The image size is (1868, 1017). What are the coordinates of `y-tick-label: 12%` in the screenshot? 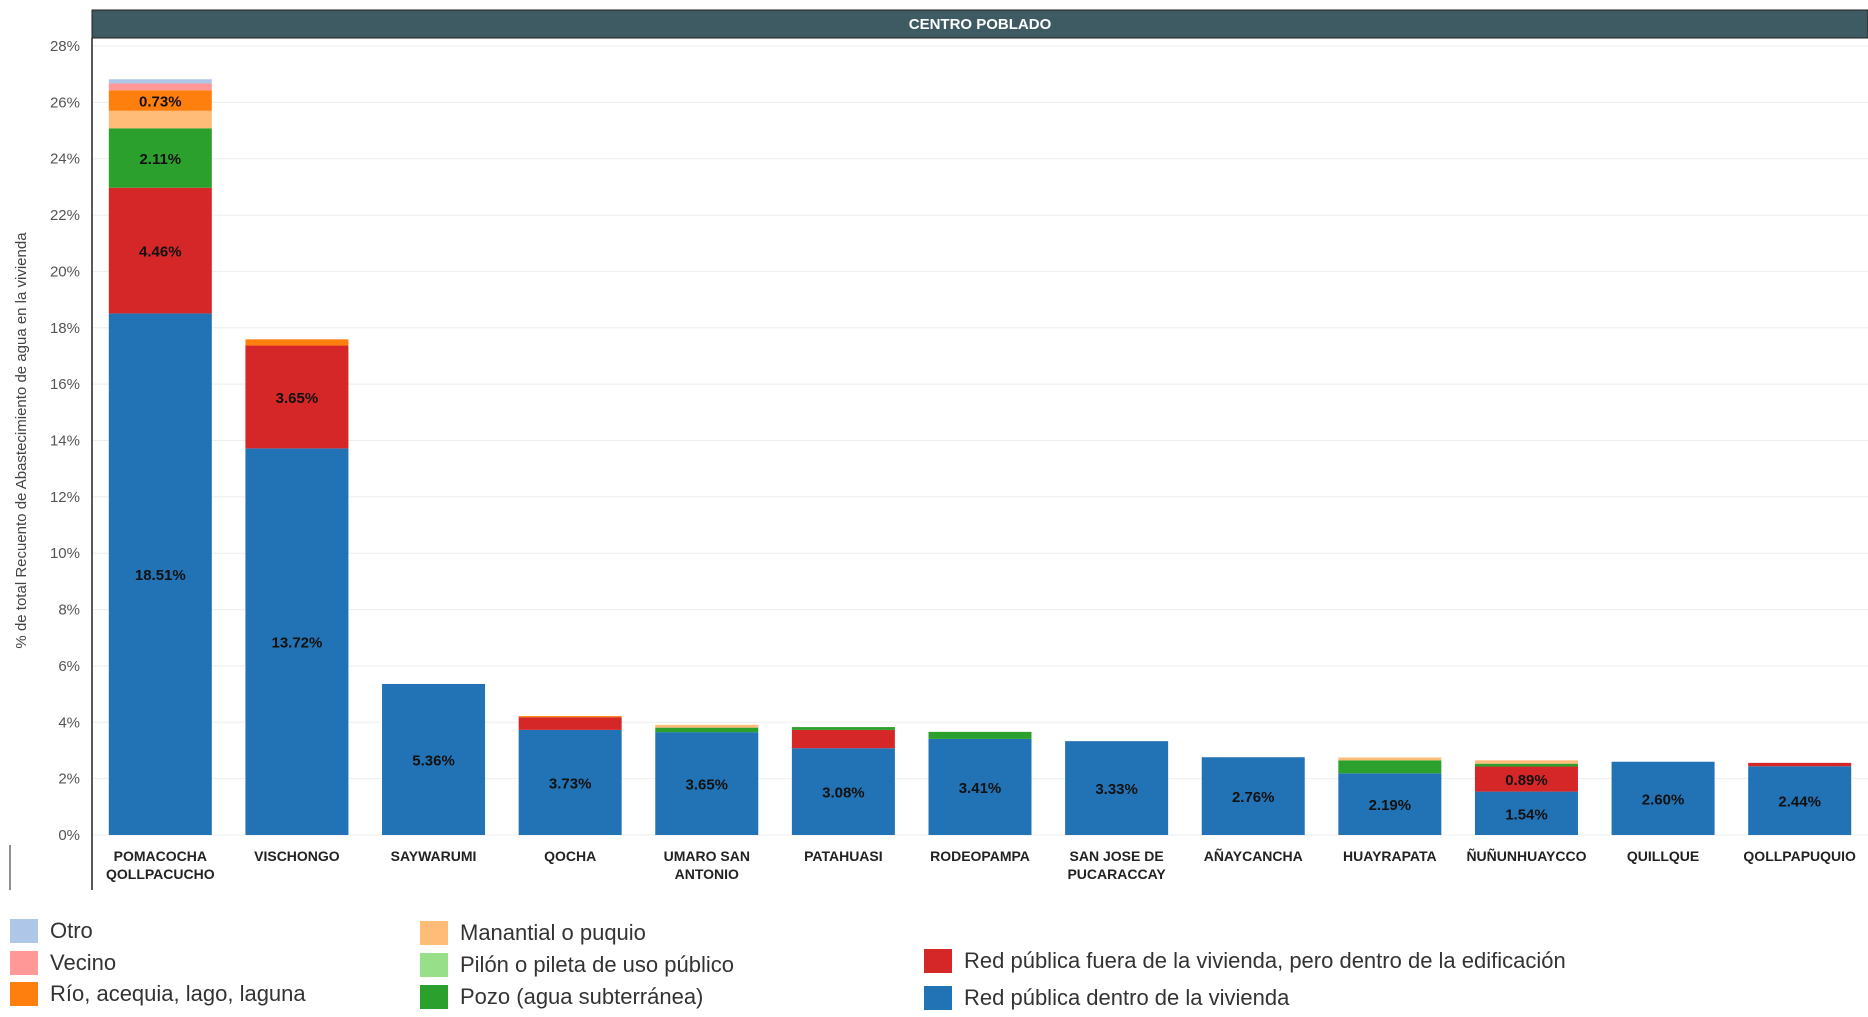 It's located at (65, 497).